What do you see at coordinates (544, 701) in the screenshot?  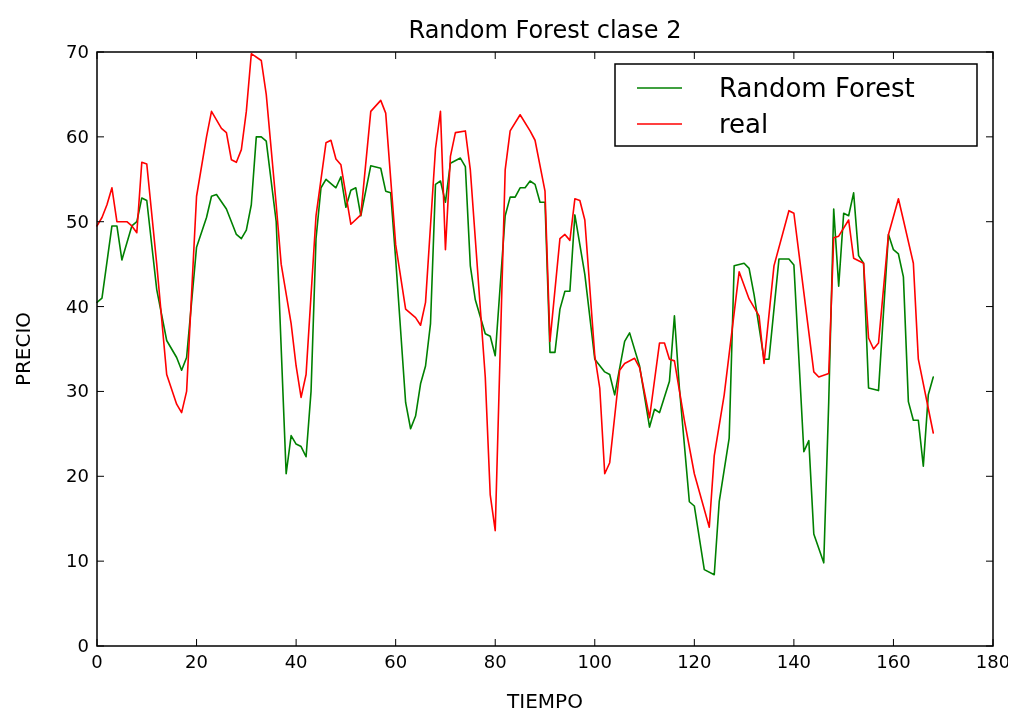 I see `x-axis-title: TIEMPO` at bounding box center [544, 701].